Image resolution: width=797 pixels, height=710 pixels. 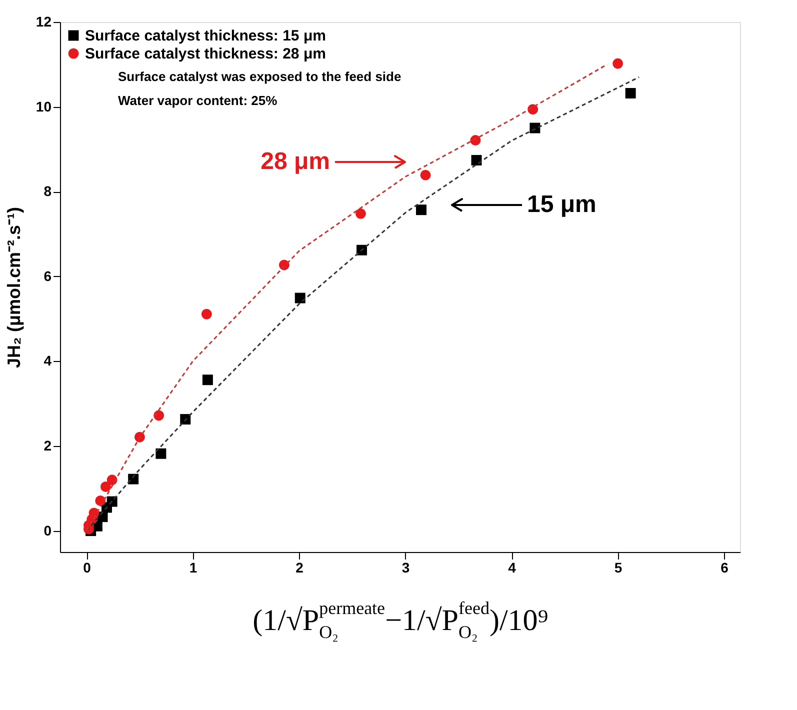 I want to click on y-tick-label: 8, so click(x=48, y=191).